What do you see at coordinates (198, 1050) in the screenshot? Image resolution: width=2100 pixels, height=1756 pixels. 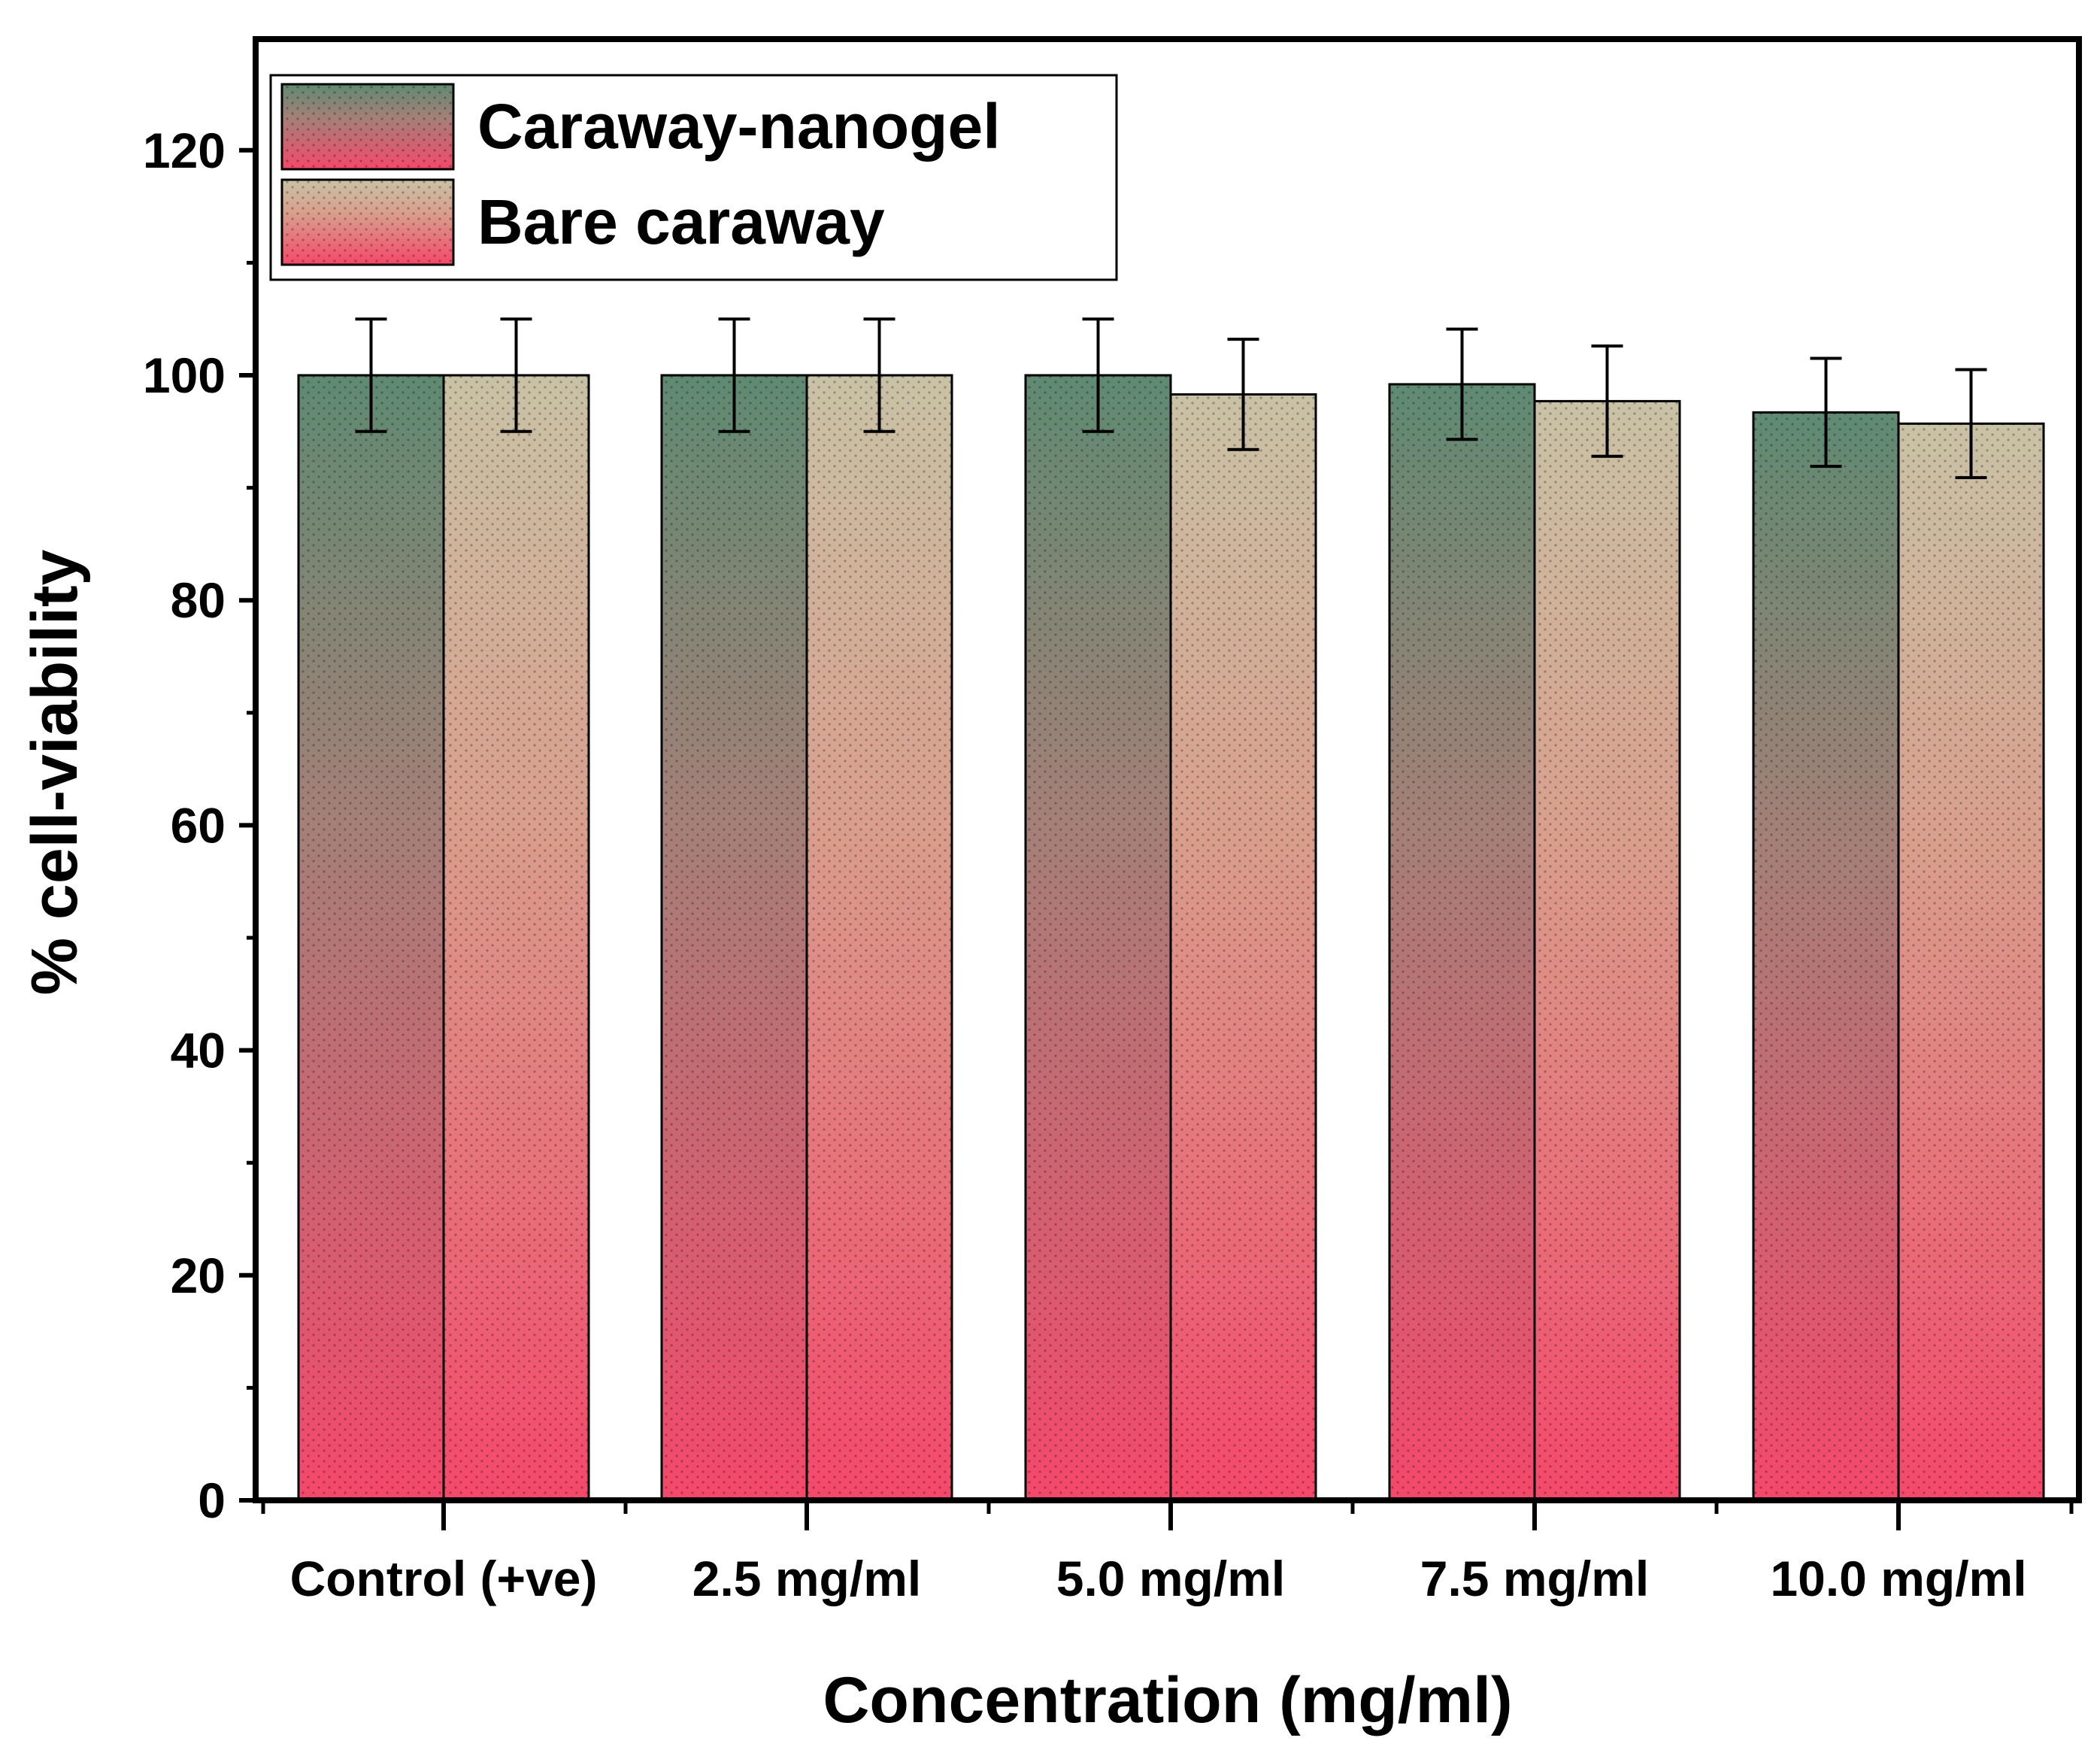 I see `y-tick-label: 40` at bounding box center [198, 1050].